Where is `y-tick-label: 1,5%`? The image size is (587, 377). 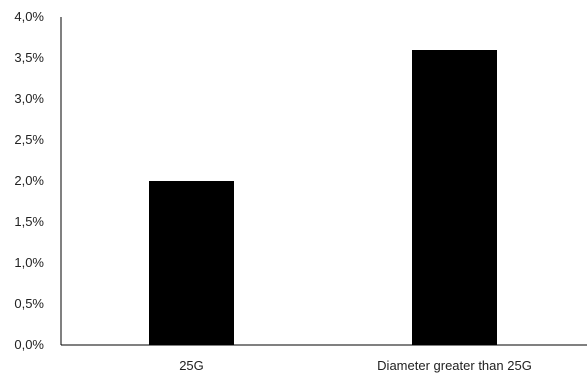 y-tick-label: 1,5% is located at coordinates (29, 221).